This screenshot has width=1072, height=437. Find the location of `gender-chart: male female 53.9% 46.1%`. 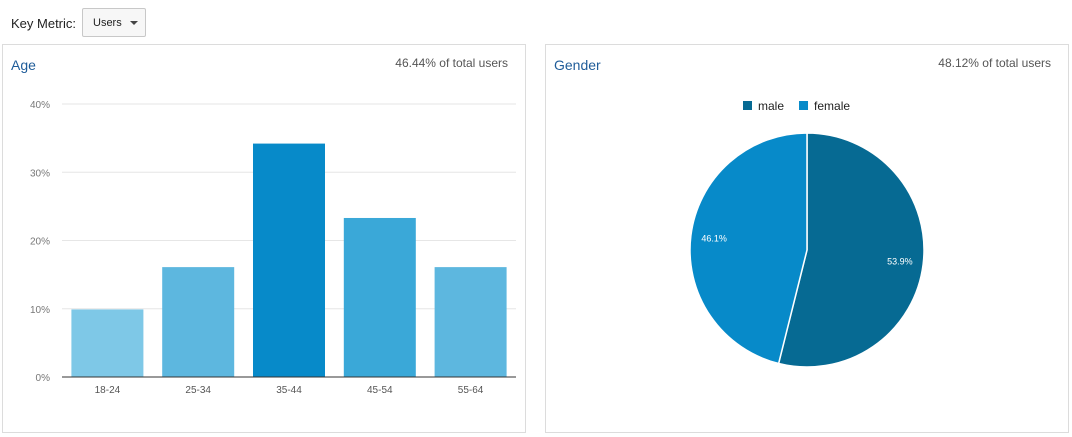

gender-chart: male female 53.9% 46.1% is located at coordinates (807, 233).